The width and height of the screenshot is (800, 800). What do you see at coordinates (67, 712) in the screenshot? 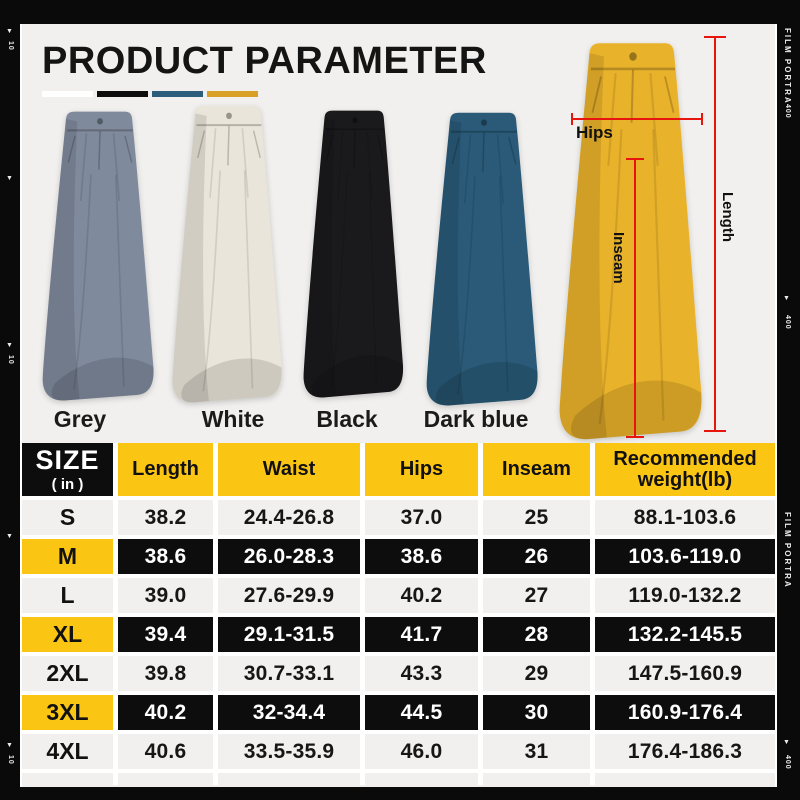
I see `size-cell-3xl: 3XL` at bounding box center [67, 712].